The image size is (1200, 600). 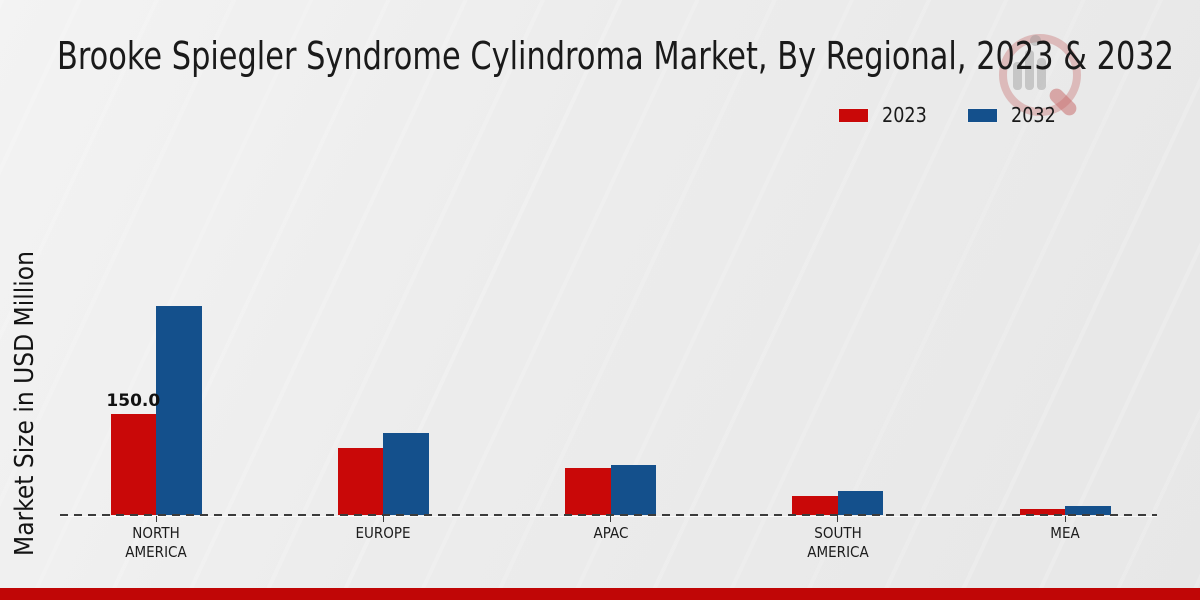 What do you see at coordinates (860, 502) in the screenshot?
I see `bar-2032-south-america` at bounding box center [860, 502].